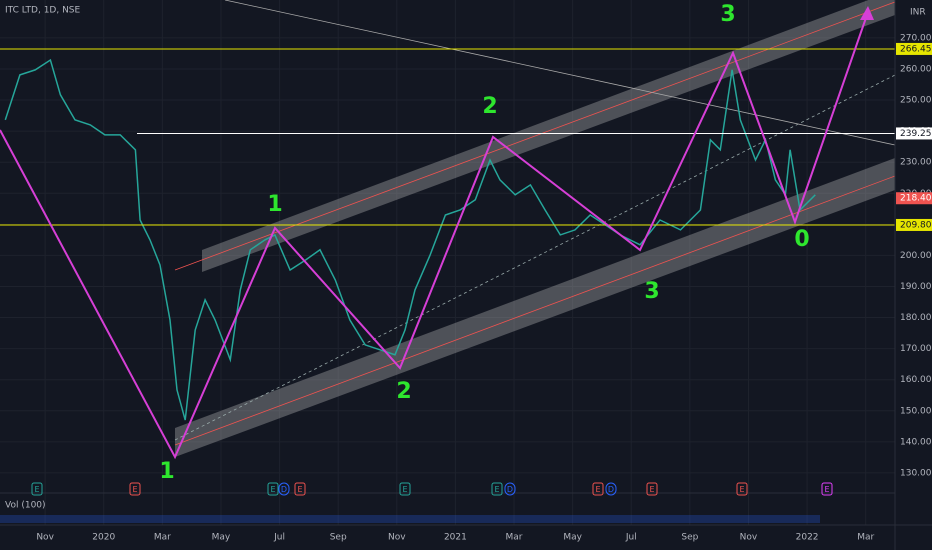 This screenshot has height=550, width=932. I want to click on y-tick-label: 190.00, so click(916, 287).